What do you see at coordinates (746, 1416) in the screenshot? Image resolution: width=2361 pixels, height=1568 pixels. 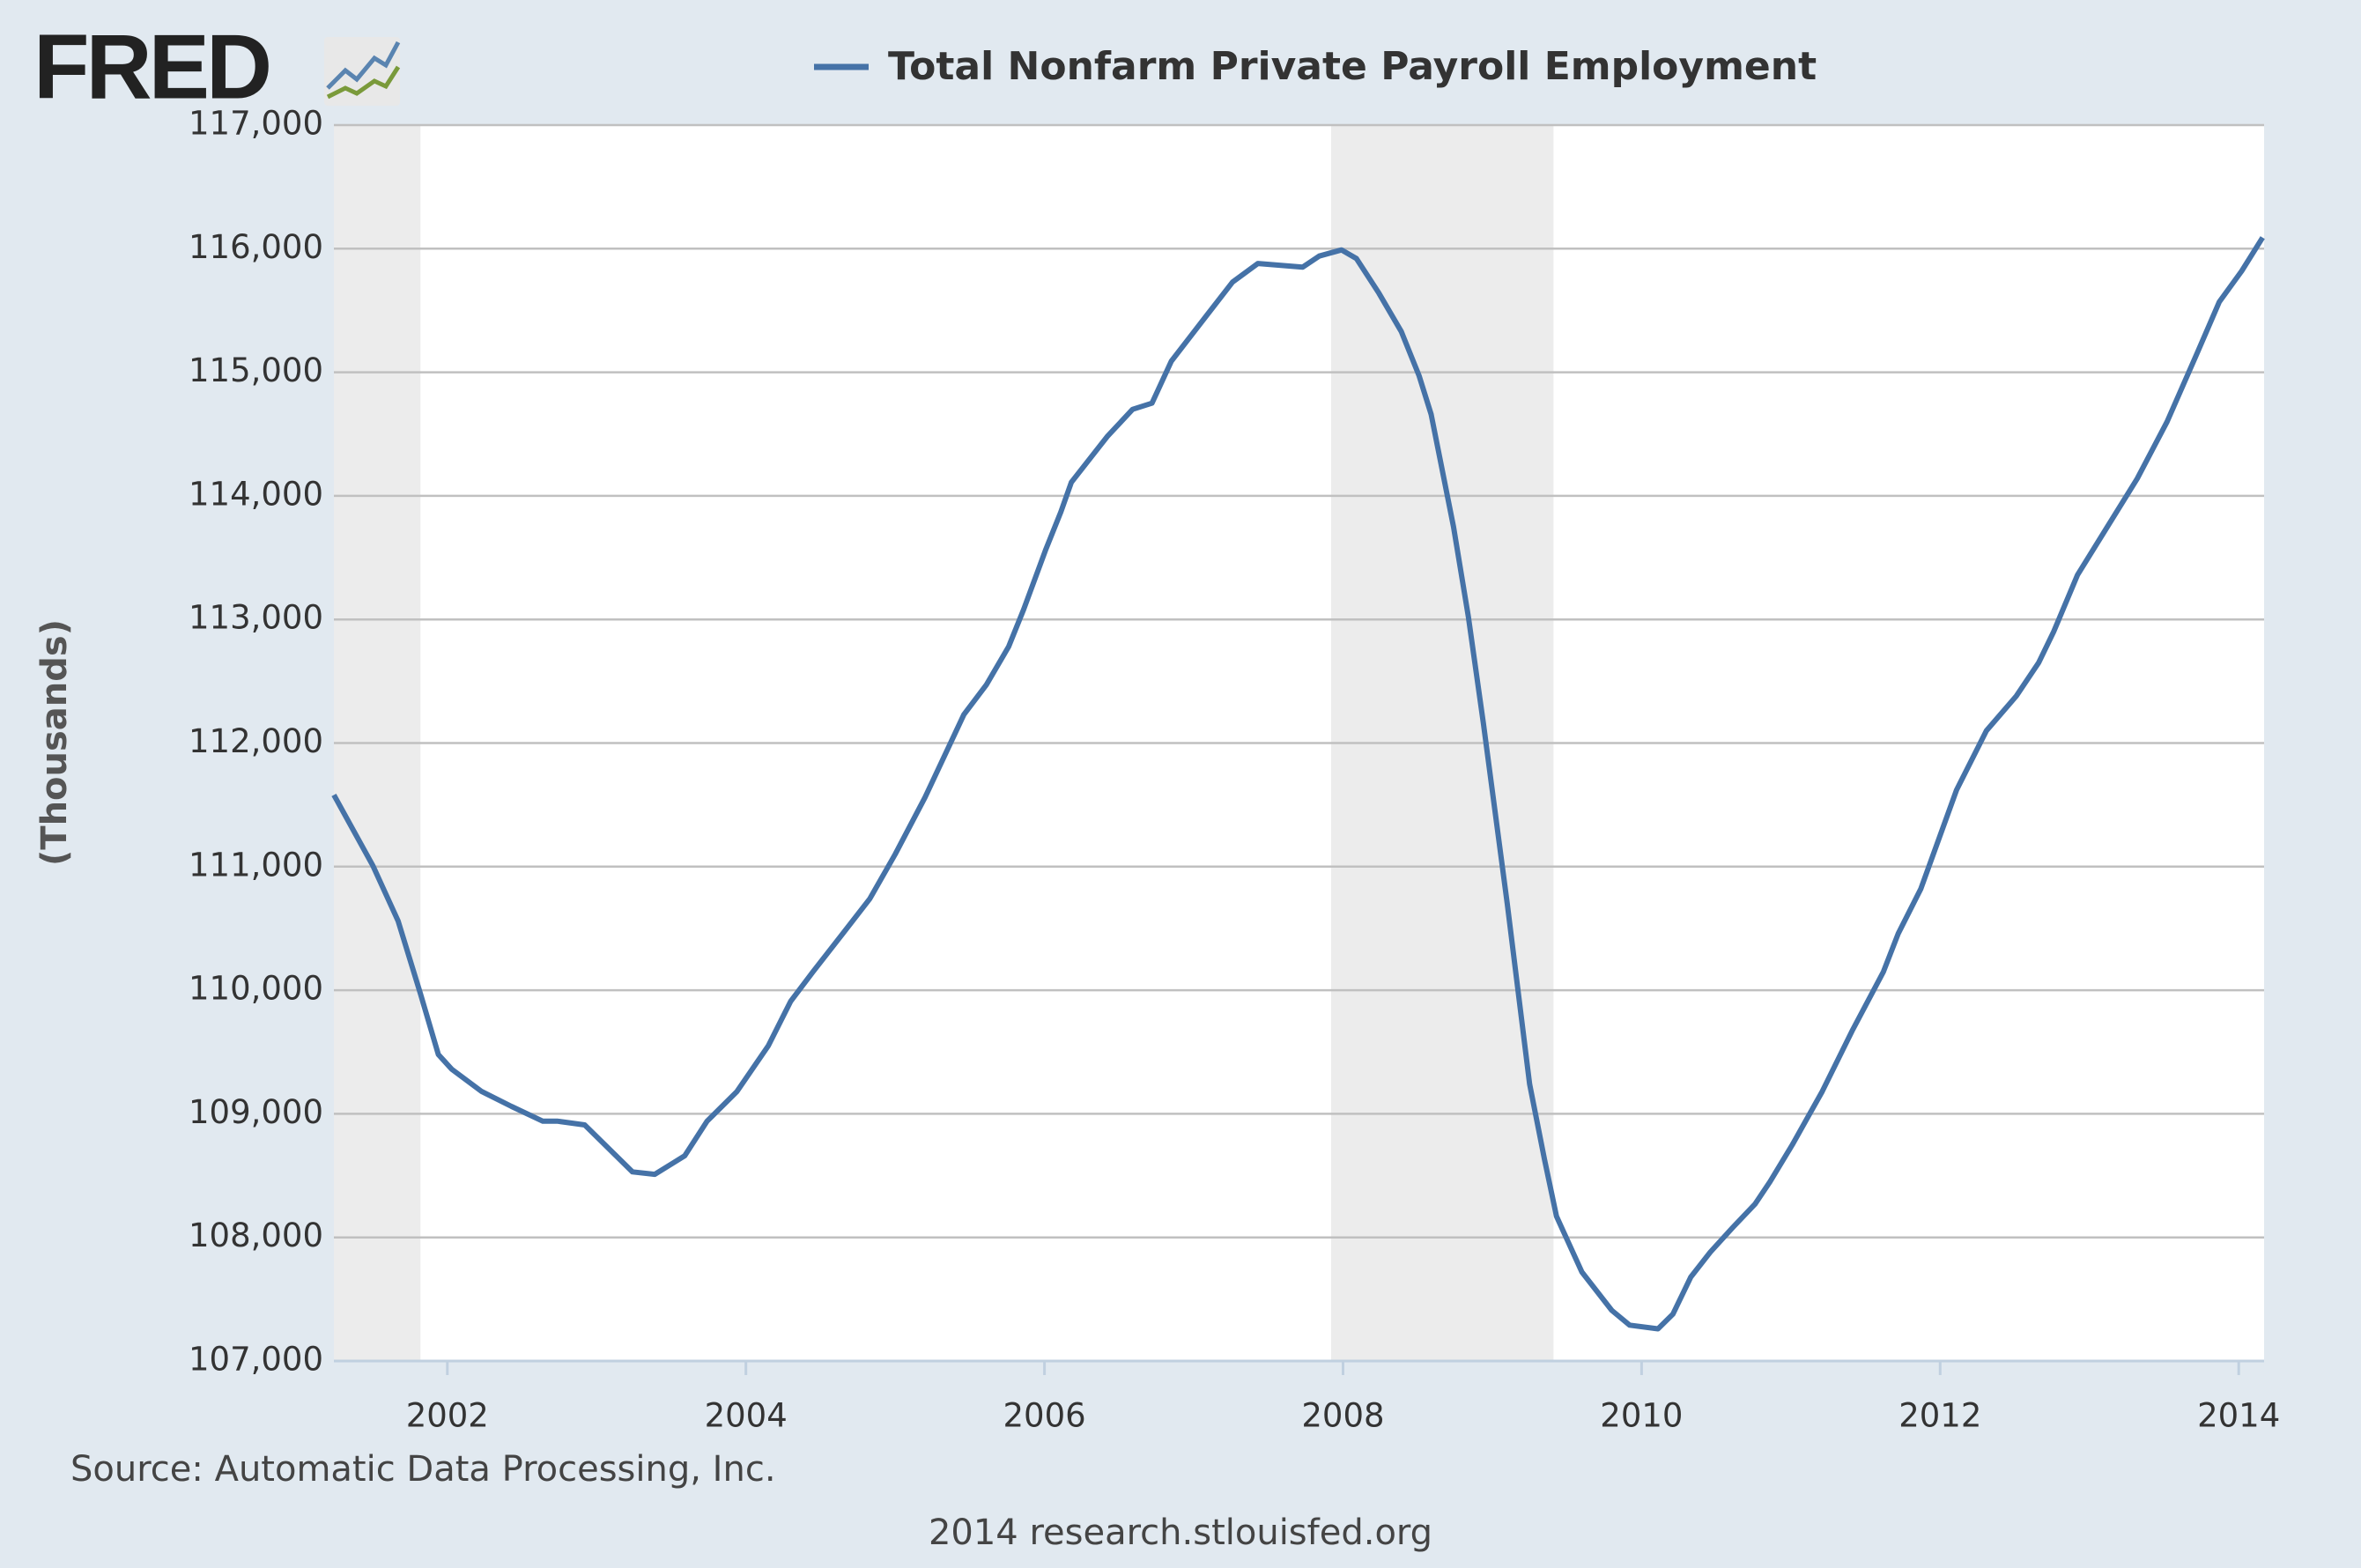 I see `x-tick-label: 2004` at bounding box center [746, 1416].